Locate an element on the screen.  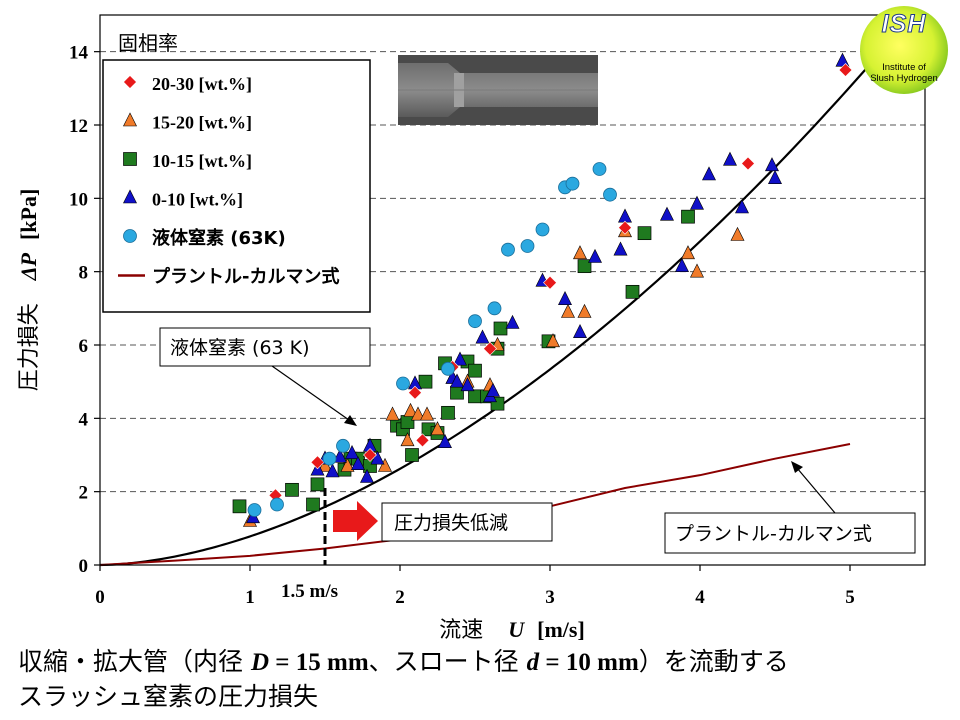
reduction-callout: 圧力損失低減 is located at coordinates (443, 521).